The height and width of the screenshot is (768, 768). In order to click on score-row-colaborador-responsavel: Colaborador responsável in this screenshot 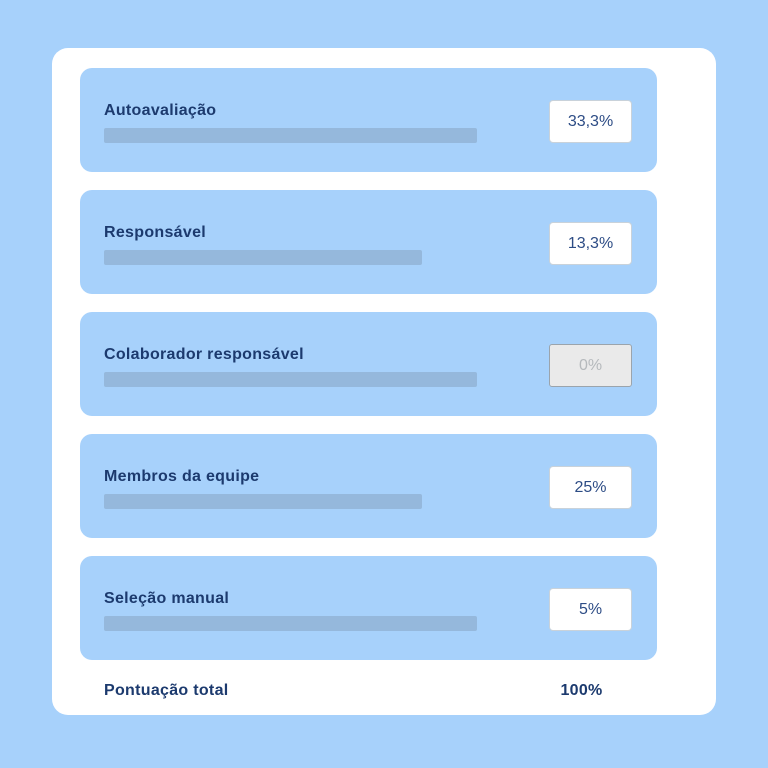, I will do `click(368, 364)`.